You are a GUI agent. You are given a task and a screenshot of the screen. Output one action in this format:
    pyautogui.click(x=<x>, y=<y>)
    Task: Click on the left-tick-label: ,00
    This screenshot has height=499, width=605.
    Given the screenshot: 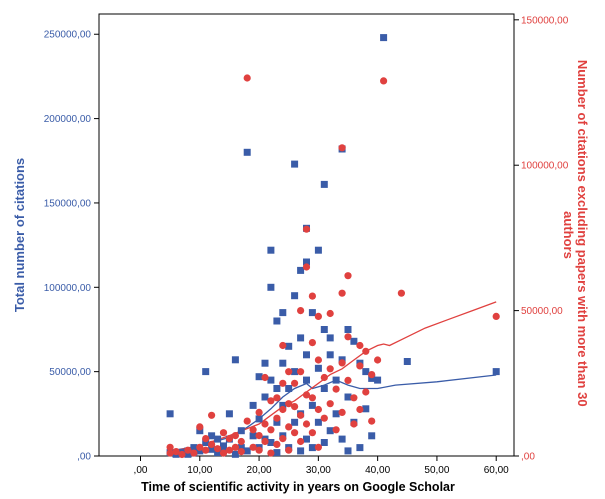 What is the action you would take?
    pyautogui.click(x=84, y=457)
    